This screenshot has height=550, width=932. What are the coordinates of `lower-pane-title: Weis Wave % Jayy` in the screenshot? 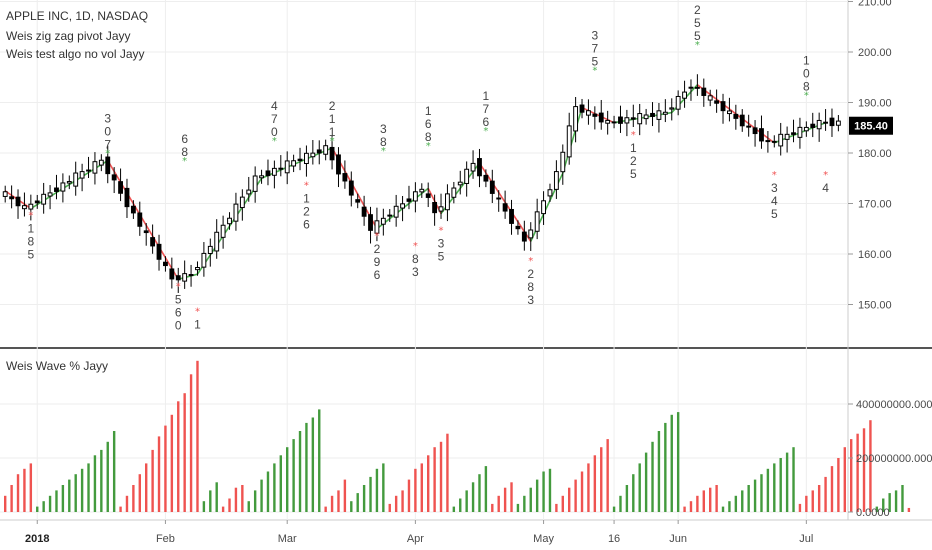 It's located at (57, 366).